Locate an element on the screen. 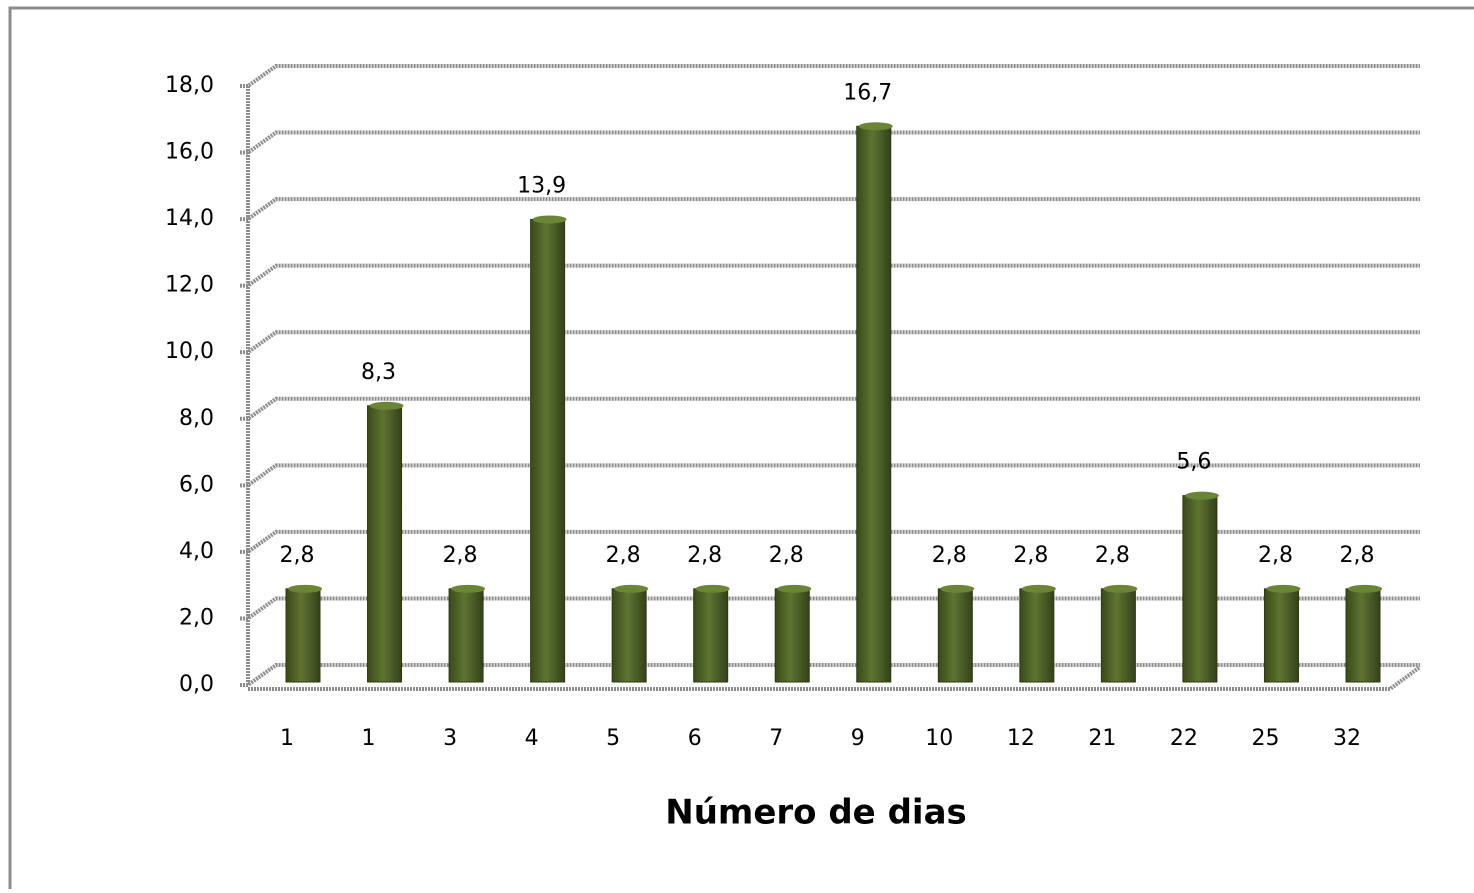 The image size is (1474, 893). y-tick-label: 2,0 is located at coordinates (196, 617).